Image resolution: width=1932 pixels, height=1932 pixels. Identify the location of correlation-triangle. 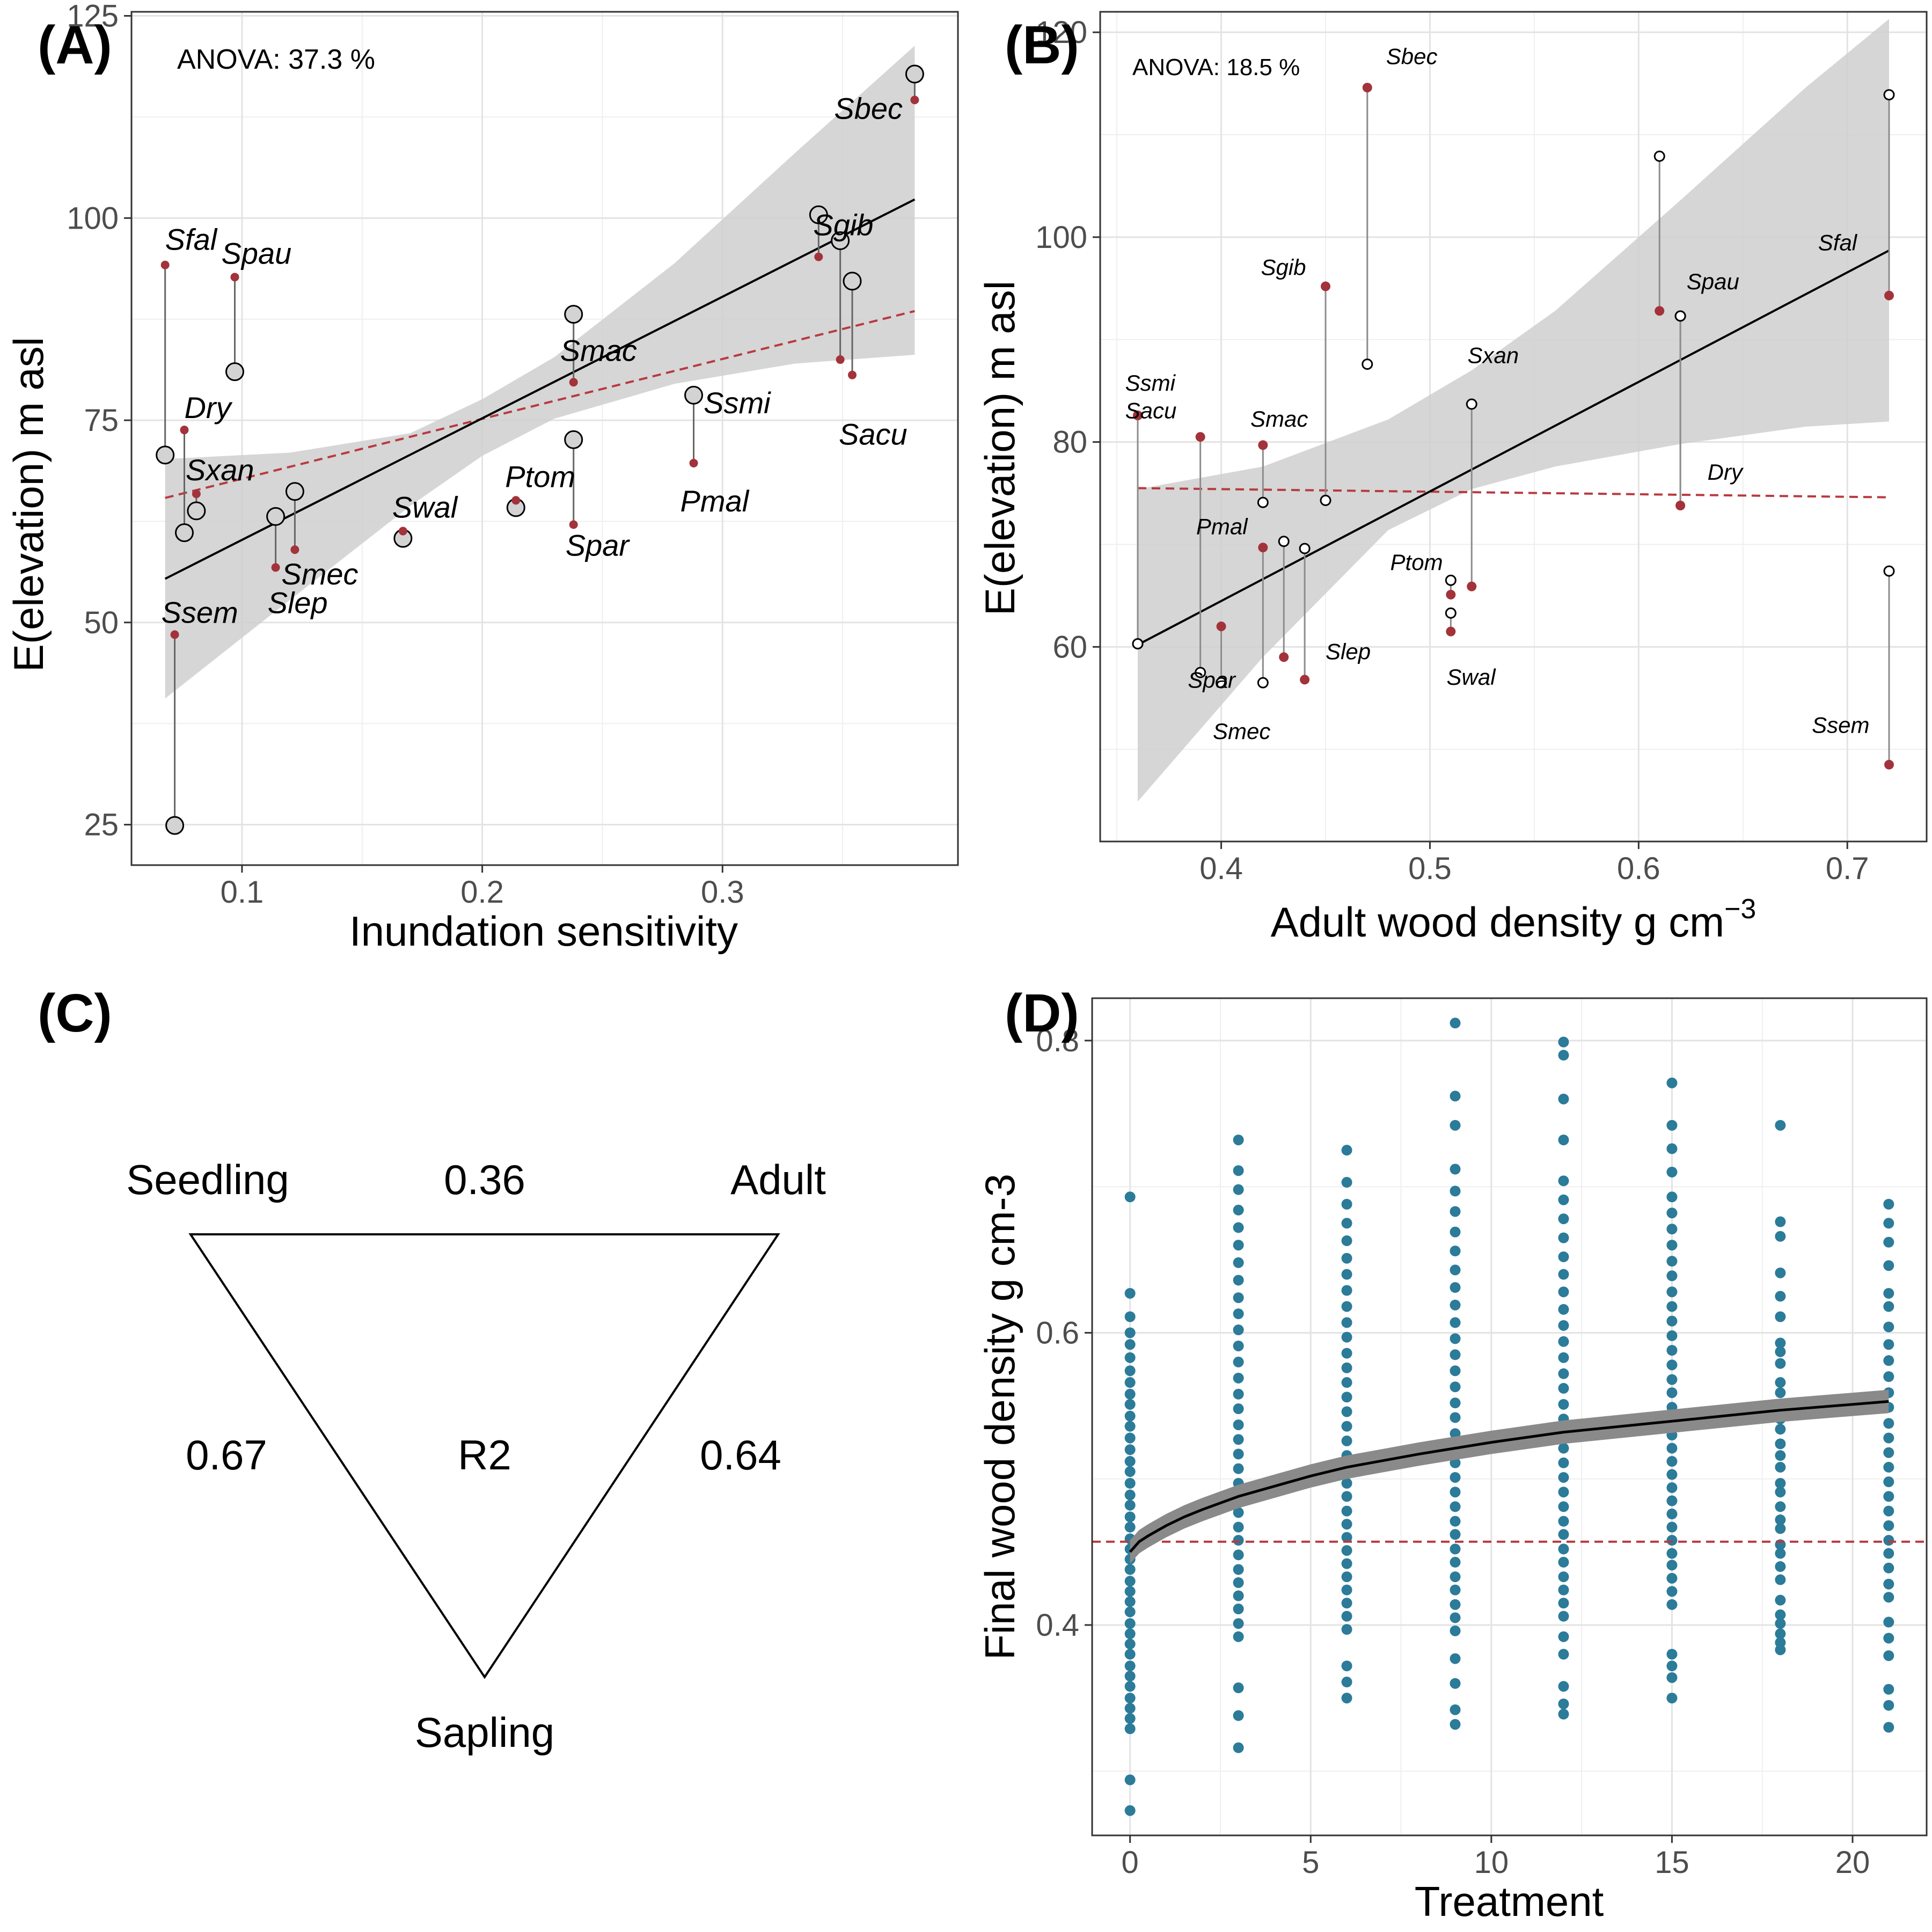
(484, 1456).